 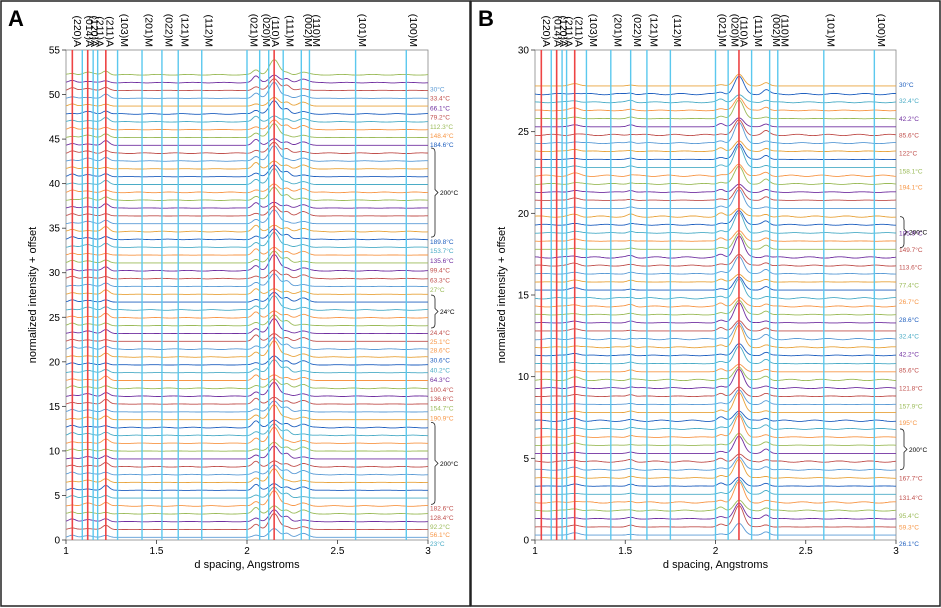 What do you see at coordinates (247, 565) in the screenshot?
I see `x-axis-label: d spacing, Angstroms` at bounding box center [247, 565].